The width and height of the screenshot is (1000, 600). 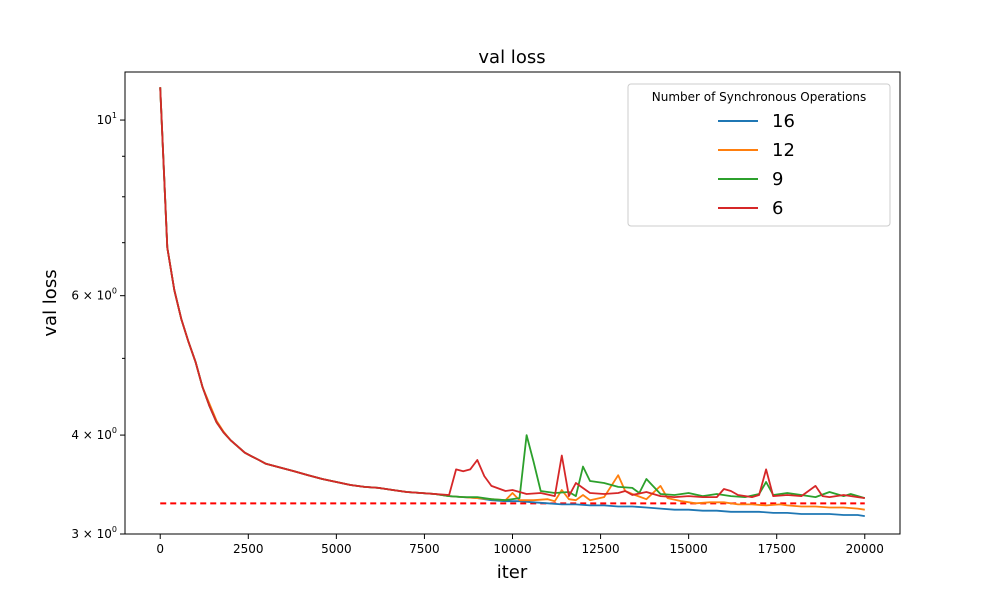 I want to click on x-tick-label-17500: 17500, so click(x=777, y=549).